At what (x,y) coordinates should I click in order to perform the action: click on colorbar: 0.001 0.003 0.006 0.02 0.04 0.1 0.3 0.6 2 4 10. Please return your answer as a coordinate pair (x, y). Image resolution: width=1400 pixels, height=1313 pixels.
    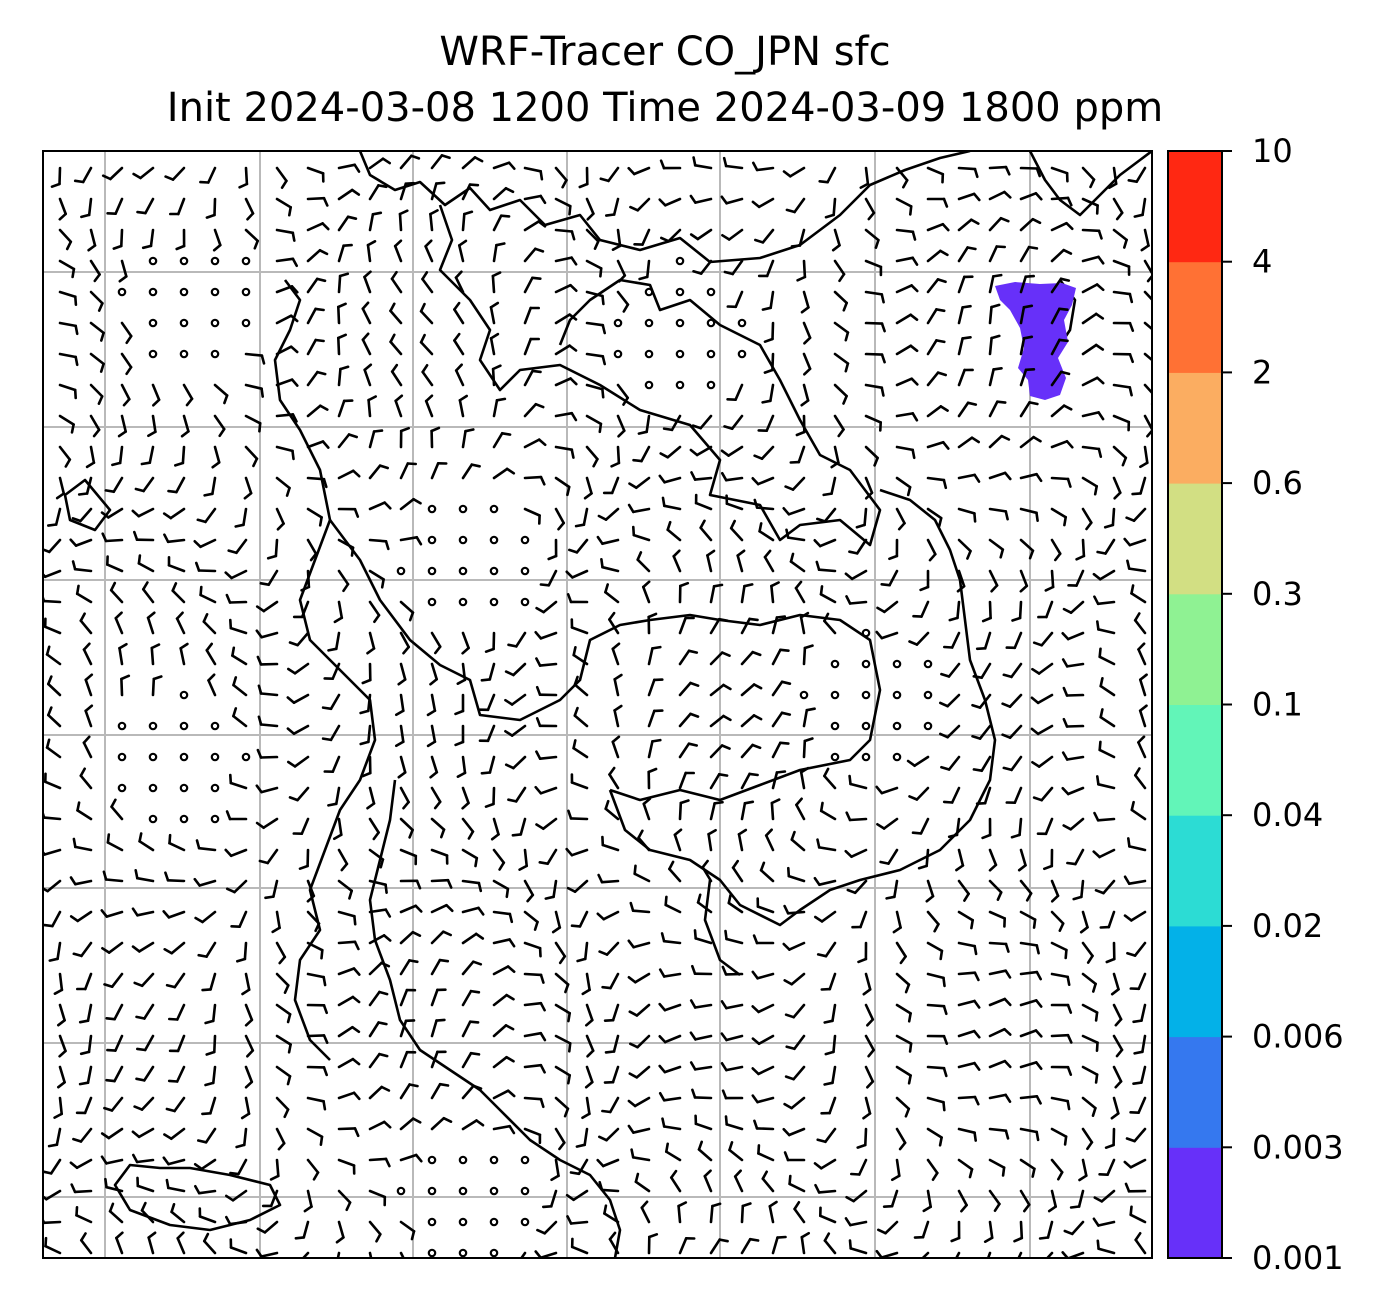
    Looking at the image, I should click on (1255, 704).